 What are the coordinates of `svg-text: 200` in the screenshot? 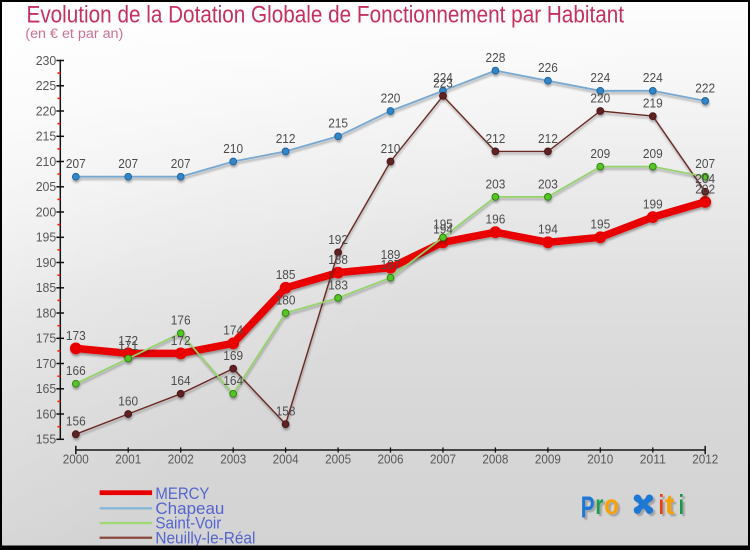 It's located at (46, 211).